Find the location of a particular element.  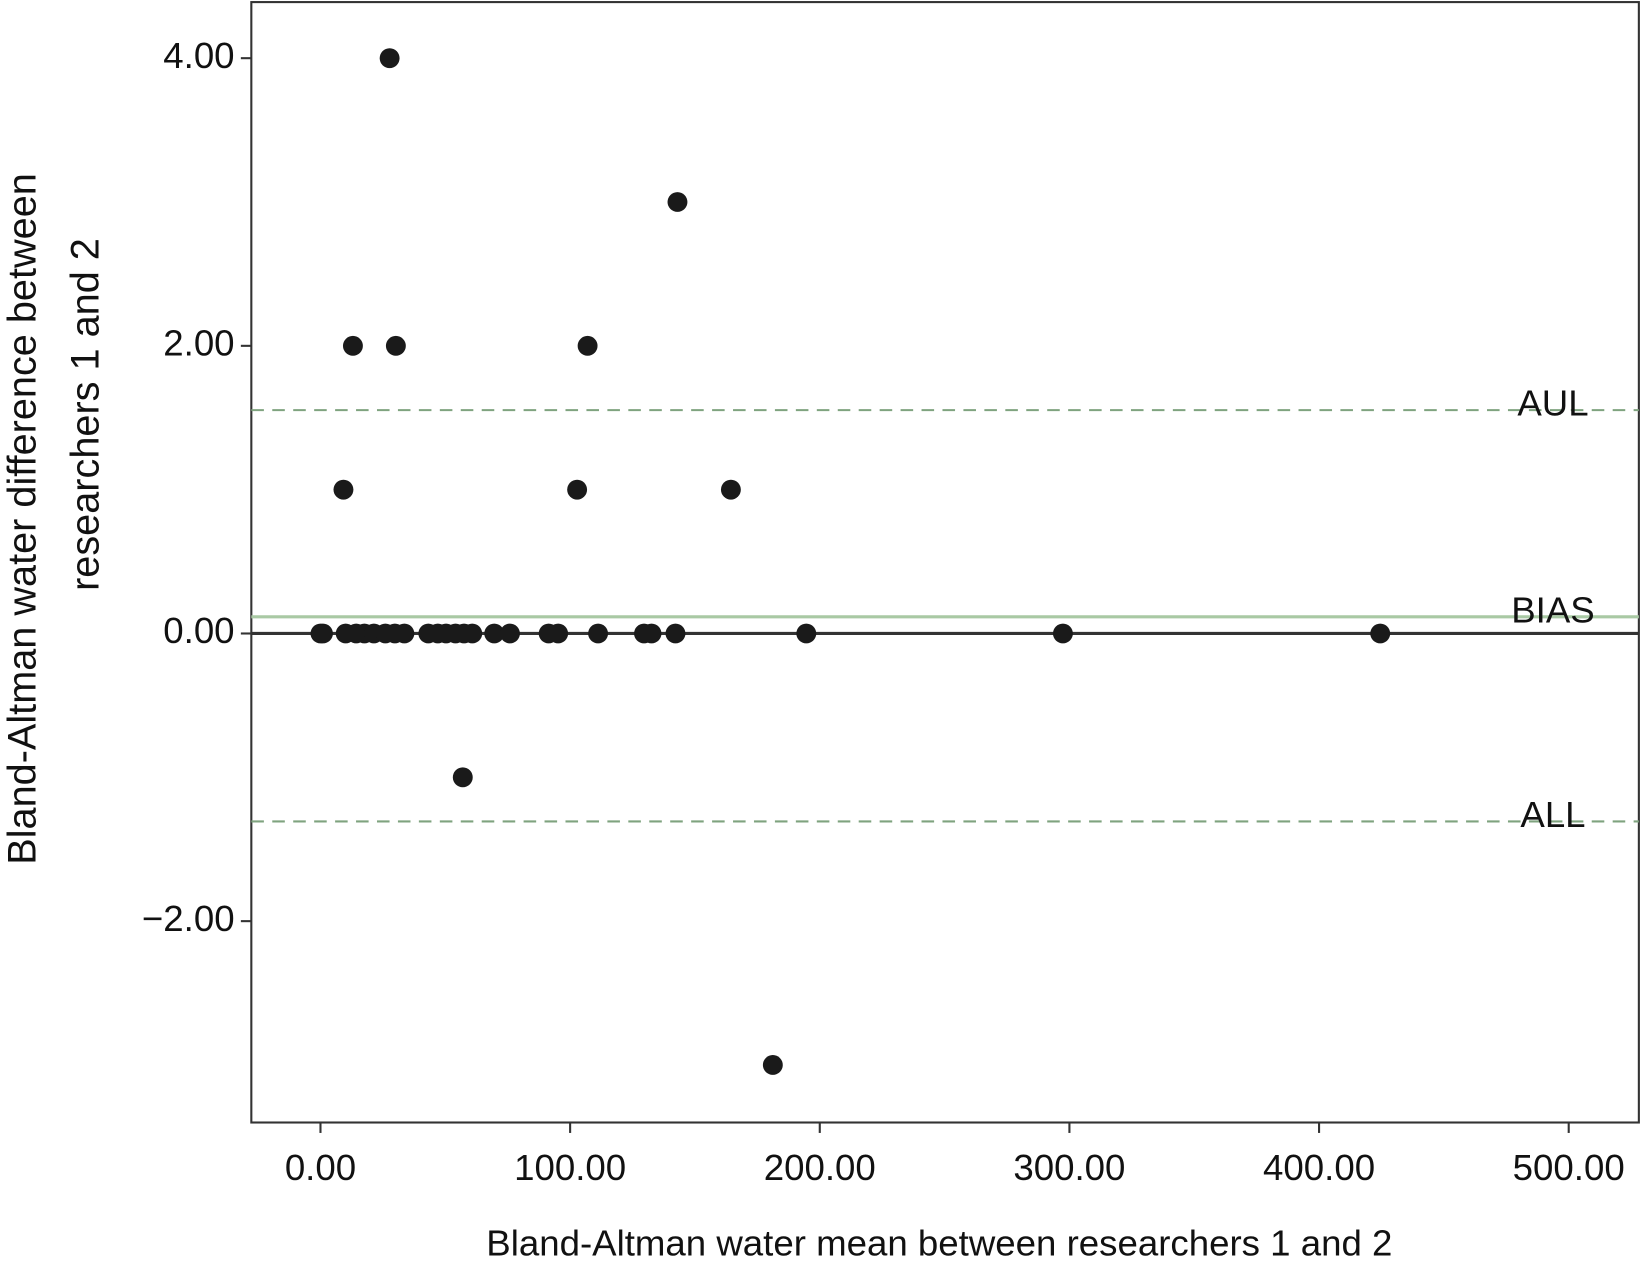

x-tick-label: 500.00 is located at coordinates (1569, 1167).